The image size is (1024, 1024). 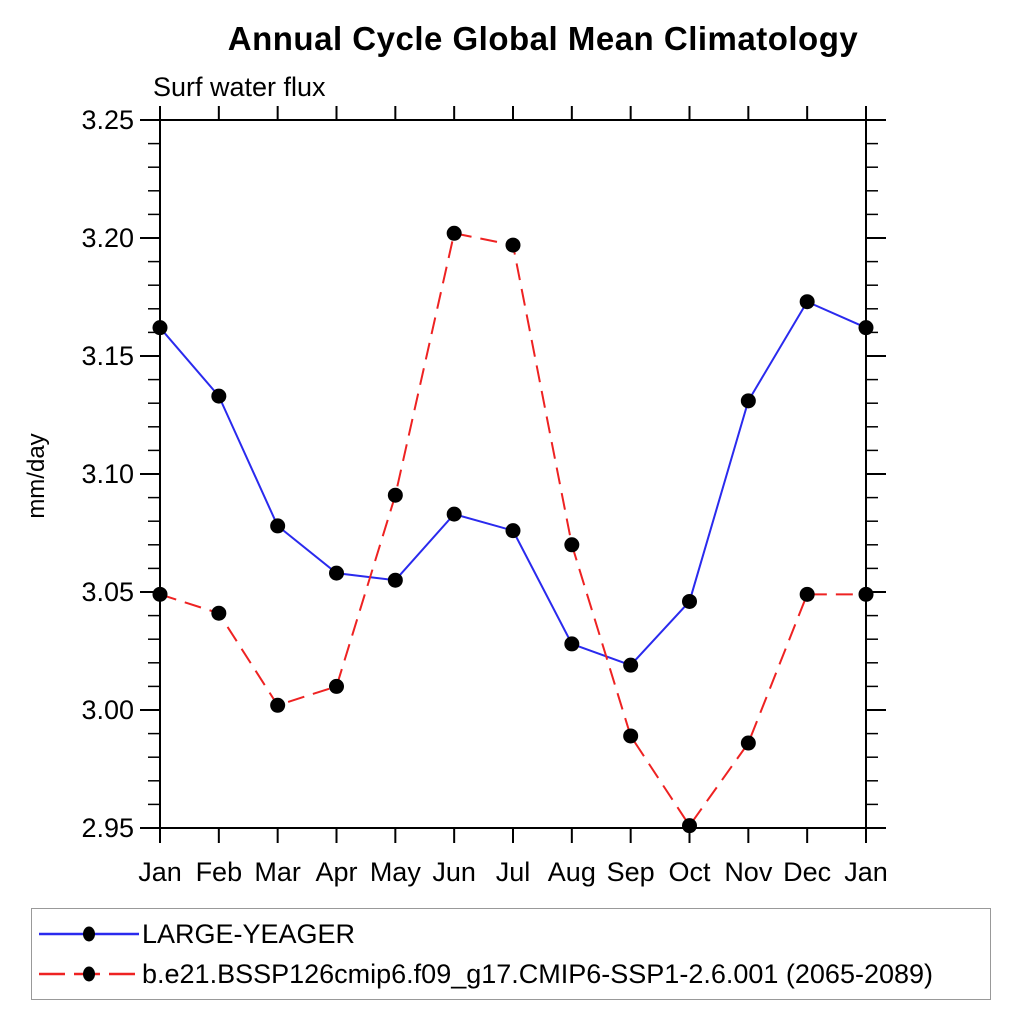 What do you see at coordinates (543, 38) in the screenshot?
I see `chart-title: Annual Cycle Global Mean Climatology` at bounding box center [543, 38].